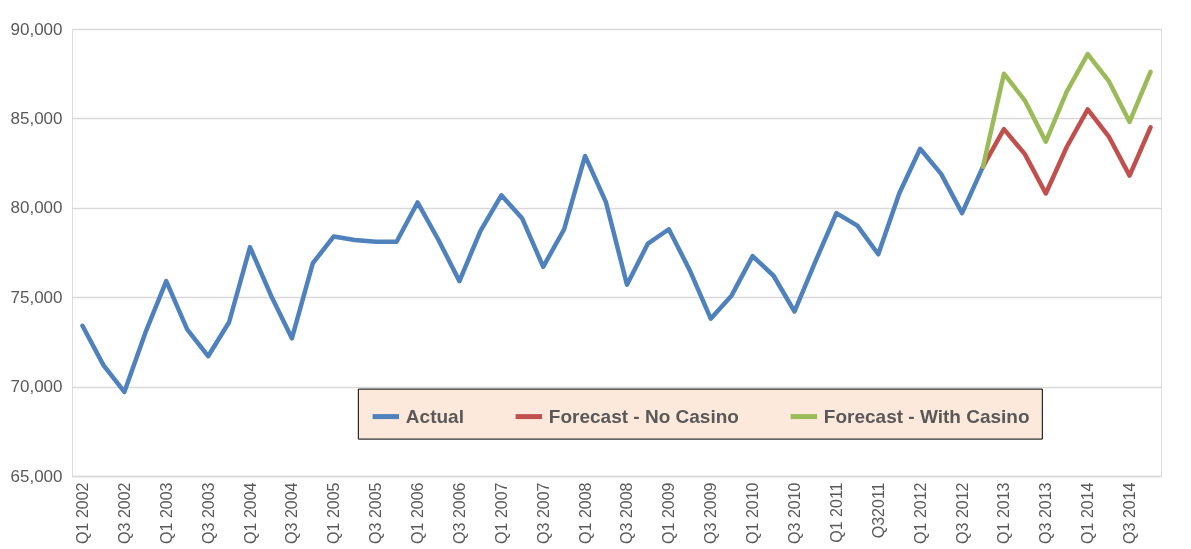 This screenshot has height=549, width=1191. What do you see at coordinates (1088, 513) in the screenshot?
I see `x-tick-label: Q1 2014` at bounding box center [1088, 513].